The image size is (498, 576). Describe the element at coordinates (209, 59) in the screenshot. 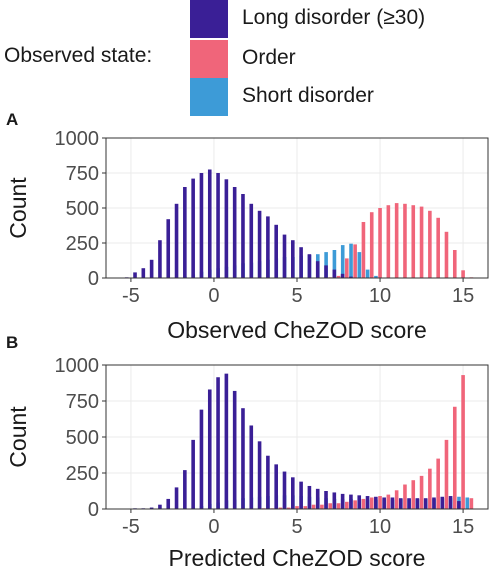

I see `legend-key-order` at that location.